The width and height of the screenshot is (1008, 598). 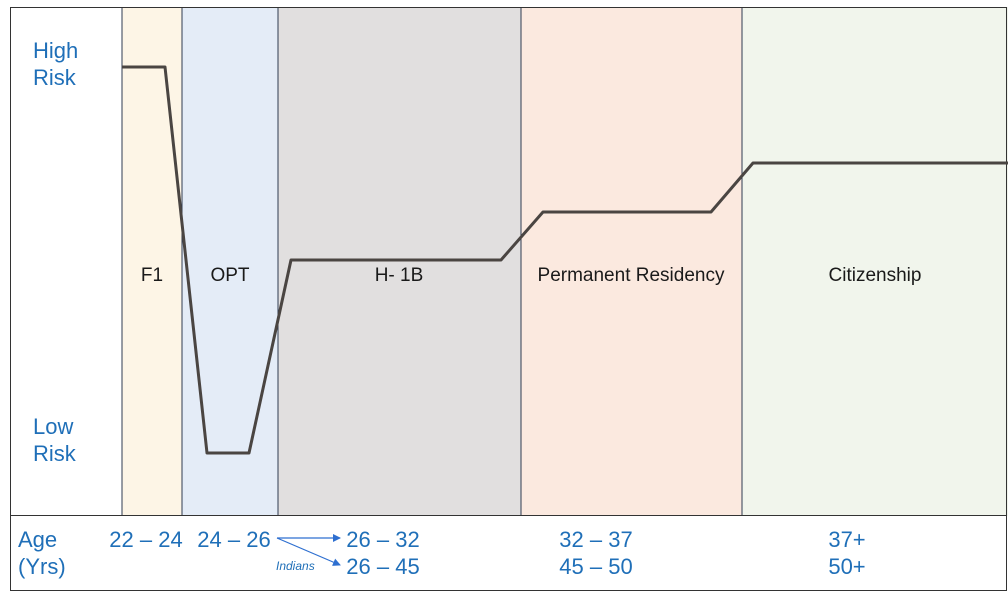 What do you see at coordinates (846, 566) in the screenshot?
I see `age-citizenship-indians: 50+` at bounding box center [846, 566].